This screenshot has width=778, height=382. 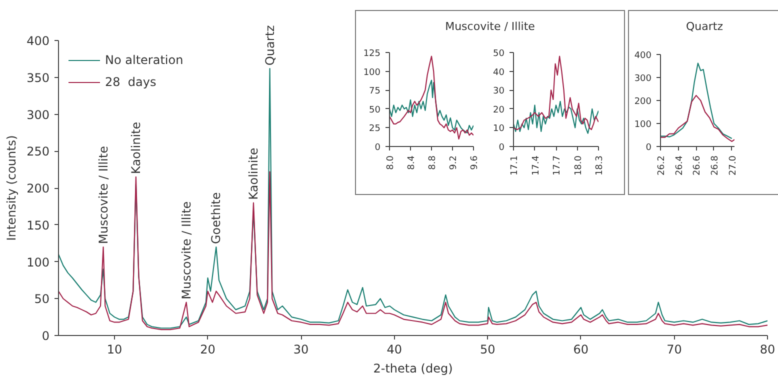 What do you see at coordinates (216, 218) in the screenshot?
I see `annotation: Goethite` at bounding box center [216, 218].